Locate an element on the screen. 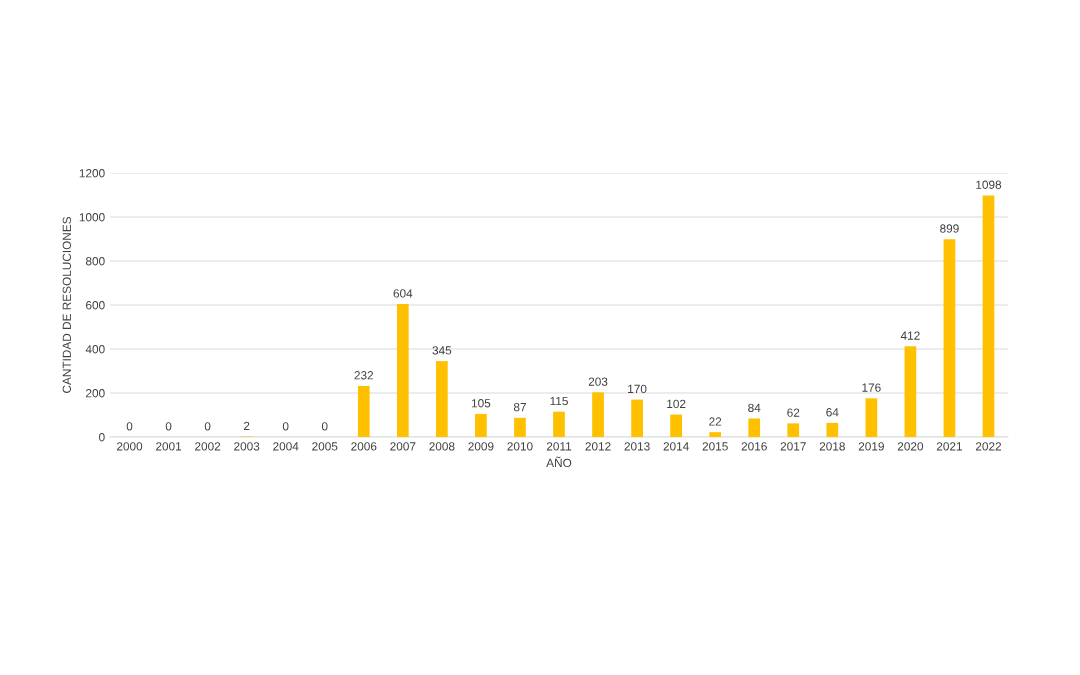  x-tick-label: 2001 is located at coordinates (169, 446).